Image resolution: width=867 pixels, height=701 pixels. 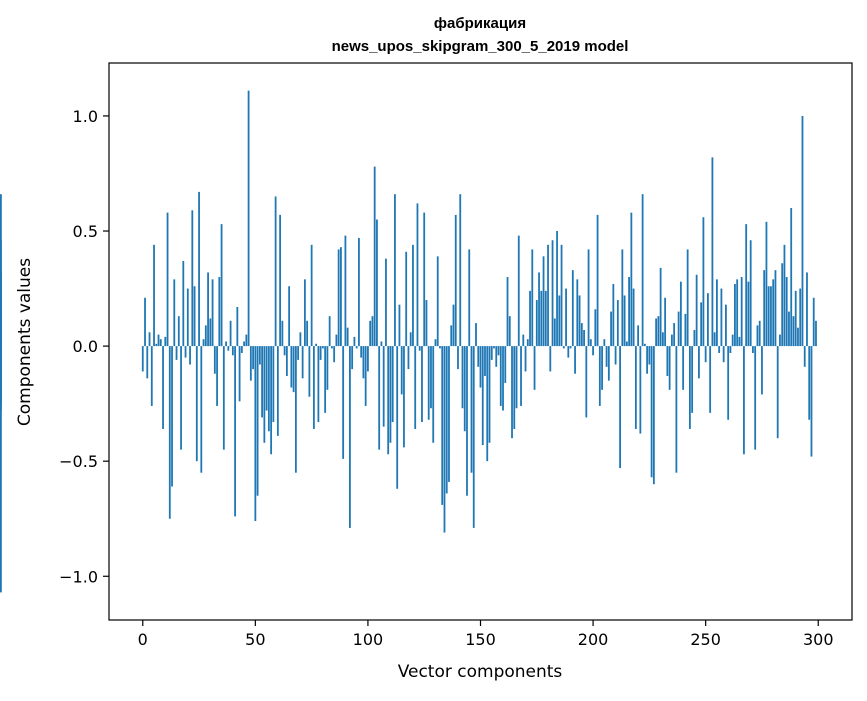 What do you see at coordinates (705, 639) in the screenshot?
I see `x-tick-label: 250` at bounding box center [705, 639].